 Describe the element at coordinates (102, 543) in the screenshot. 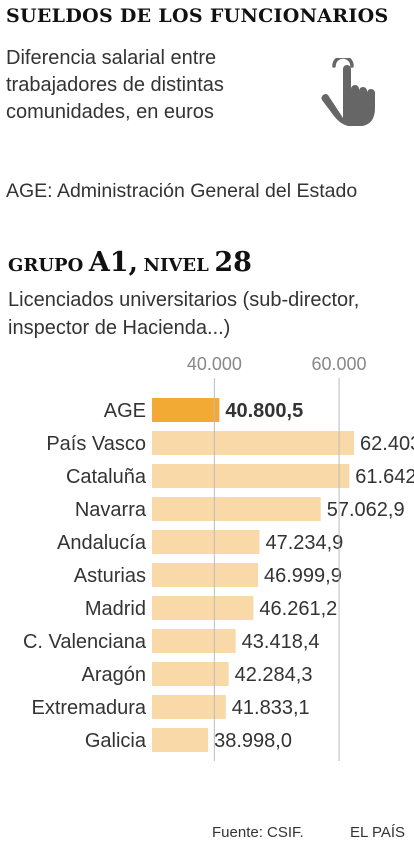

I see `category-label: Andalucía` at that location.